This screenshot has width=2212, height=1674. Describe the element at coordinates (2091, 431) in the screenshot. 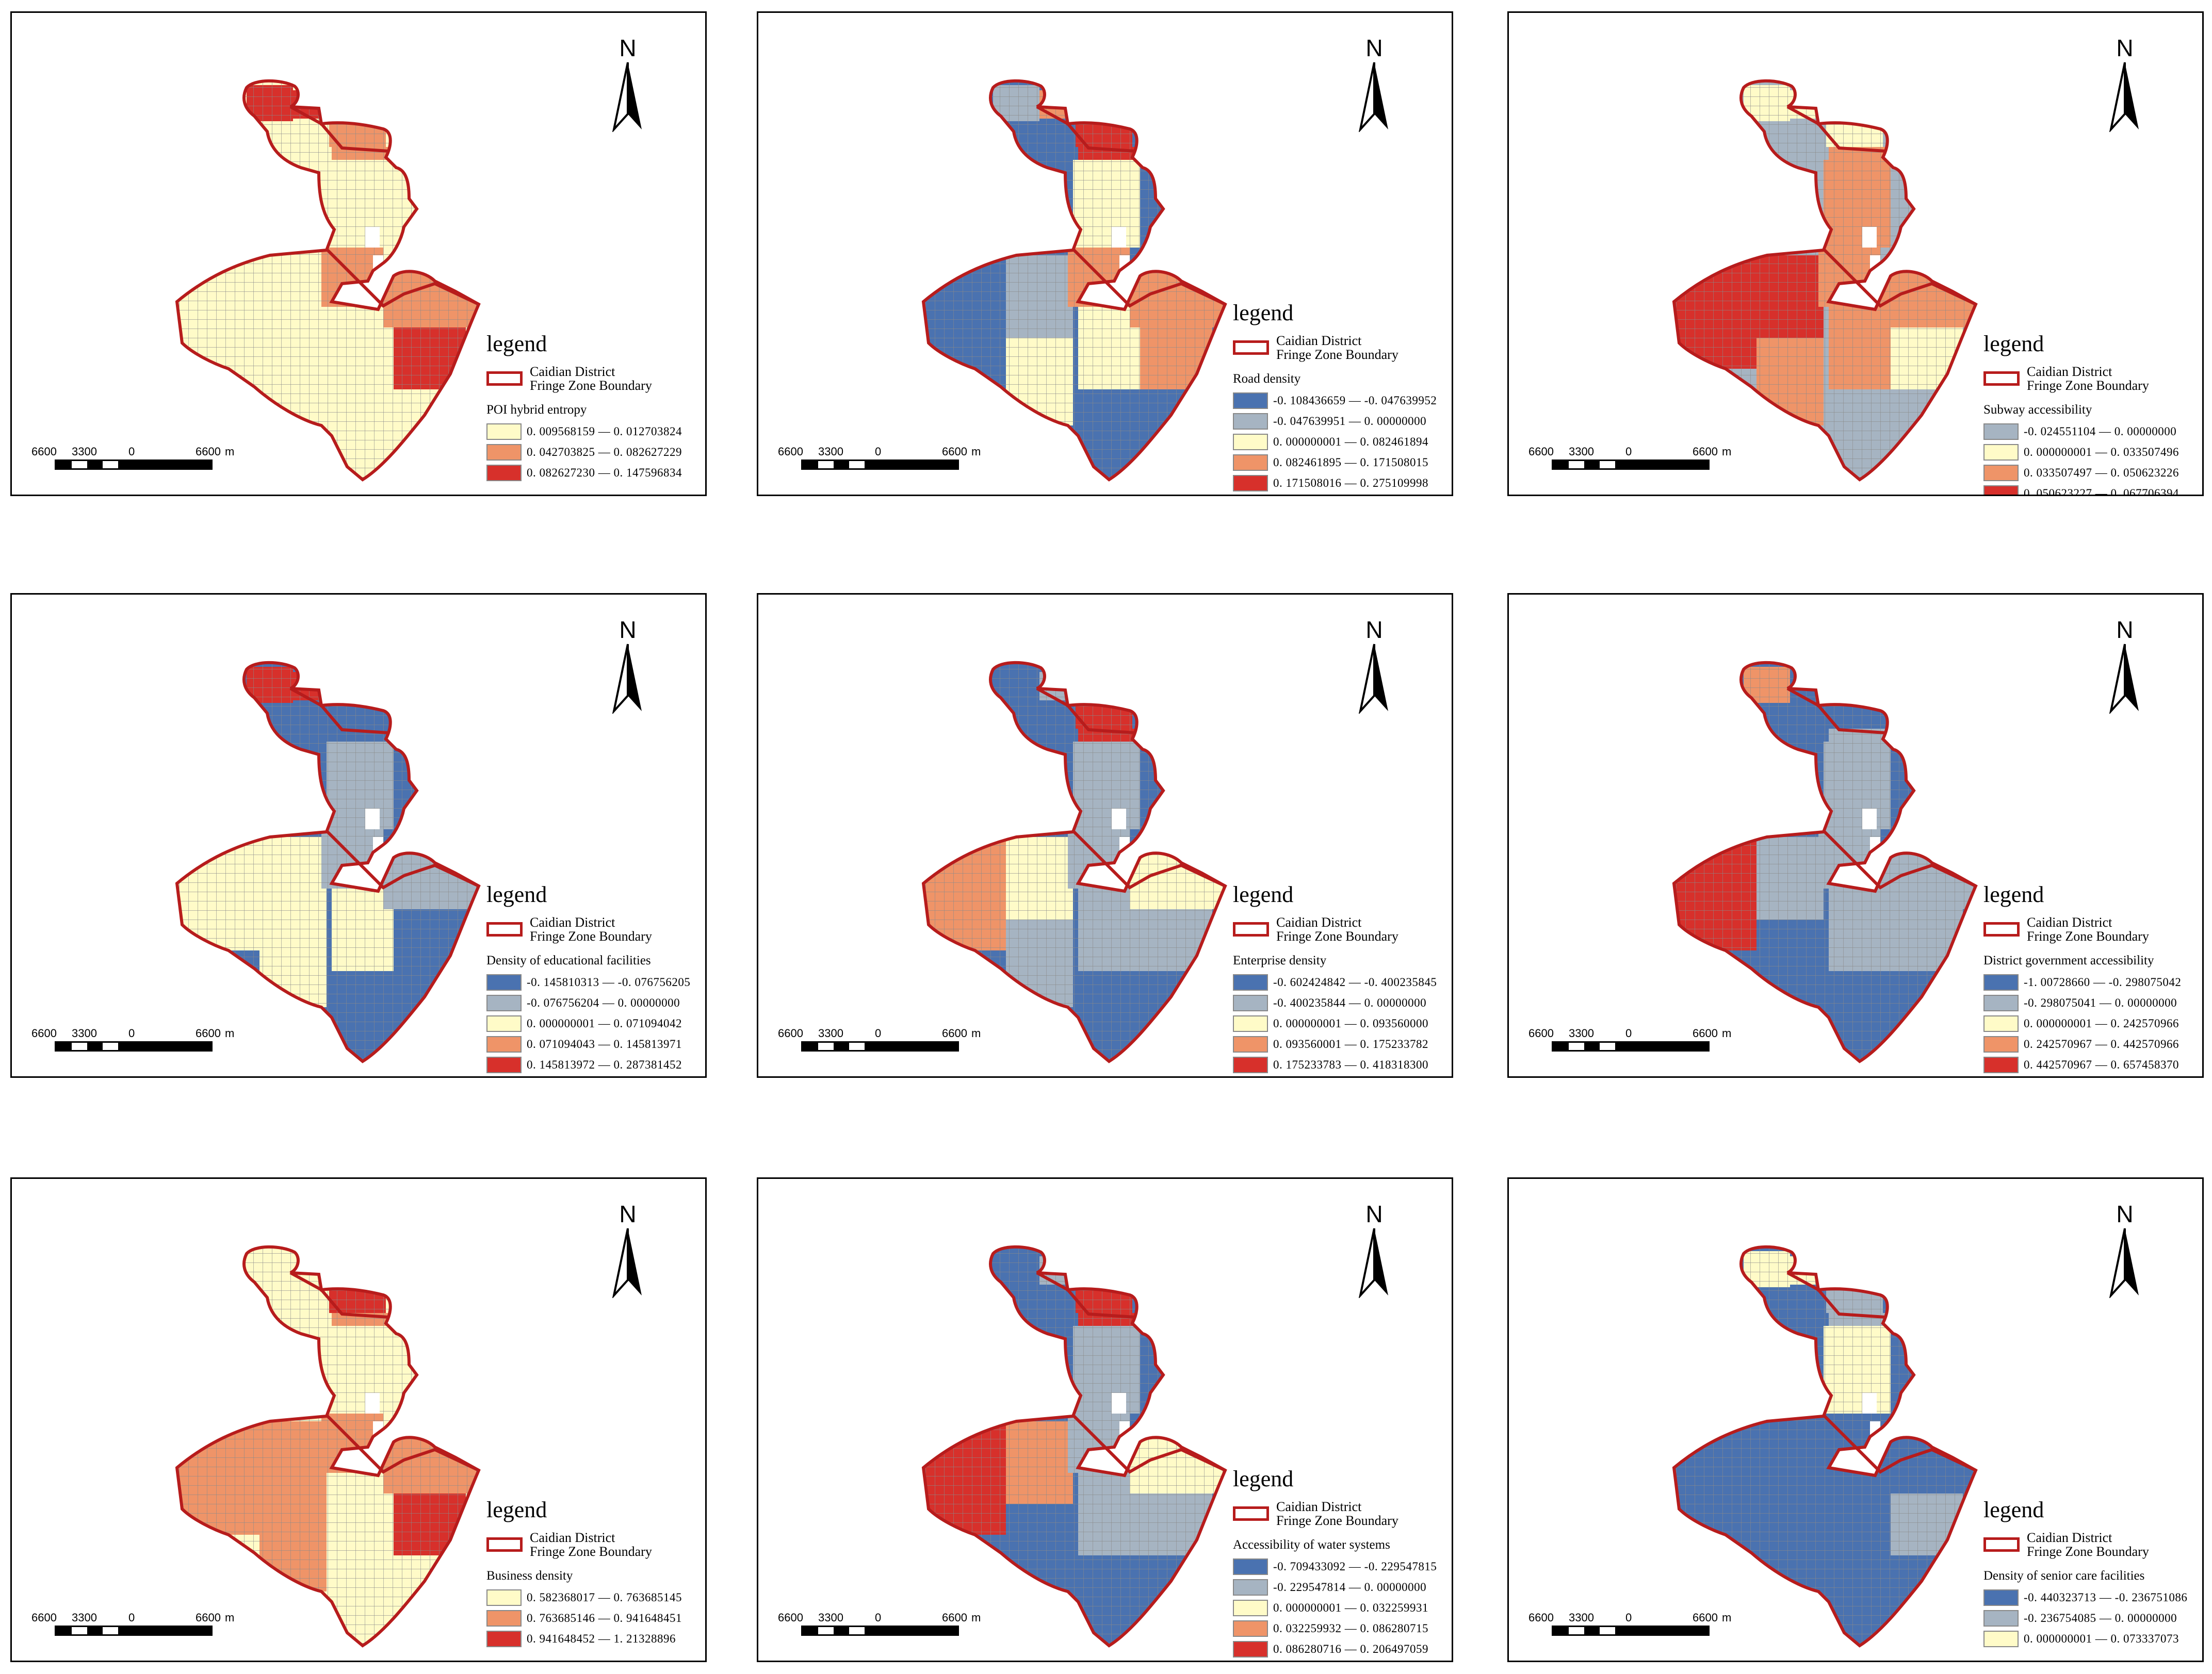

I see `legend-class-item: -0. 024551104 — 0. 00000000` at that location.